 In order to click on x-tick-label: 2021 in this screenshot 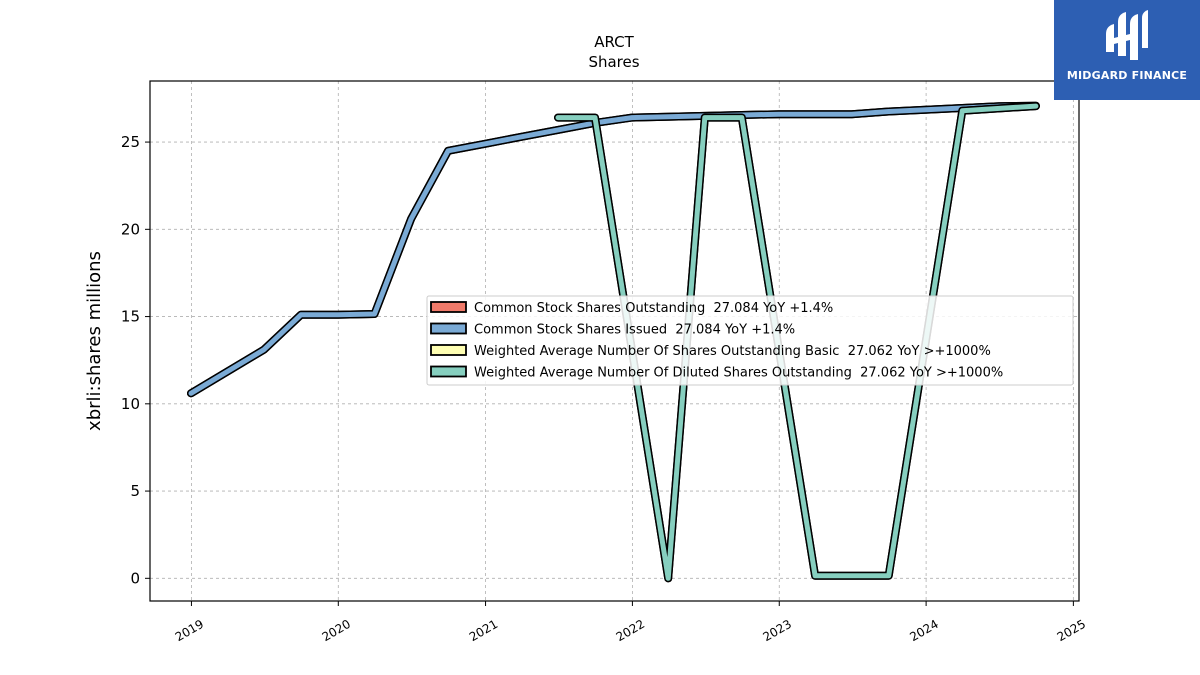, I will do `click(483, 630)`.